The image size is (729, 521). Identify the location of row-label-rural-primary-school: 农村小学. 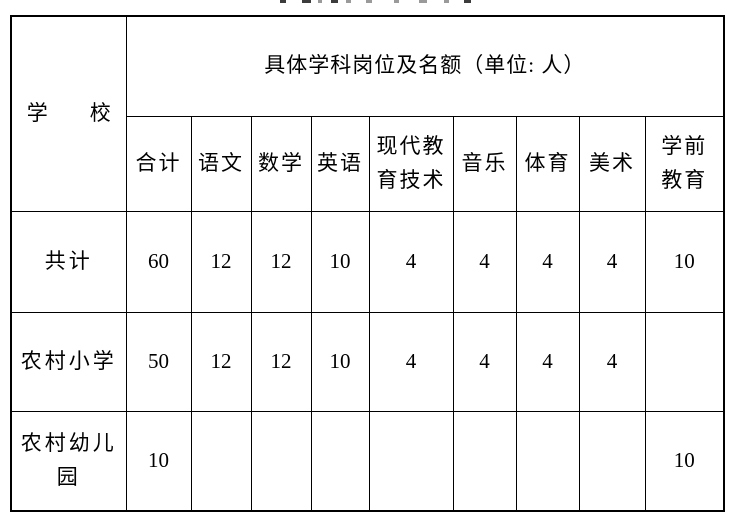
(68, 361).